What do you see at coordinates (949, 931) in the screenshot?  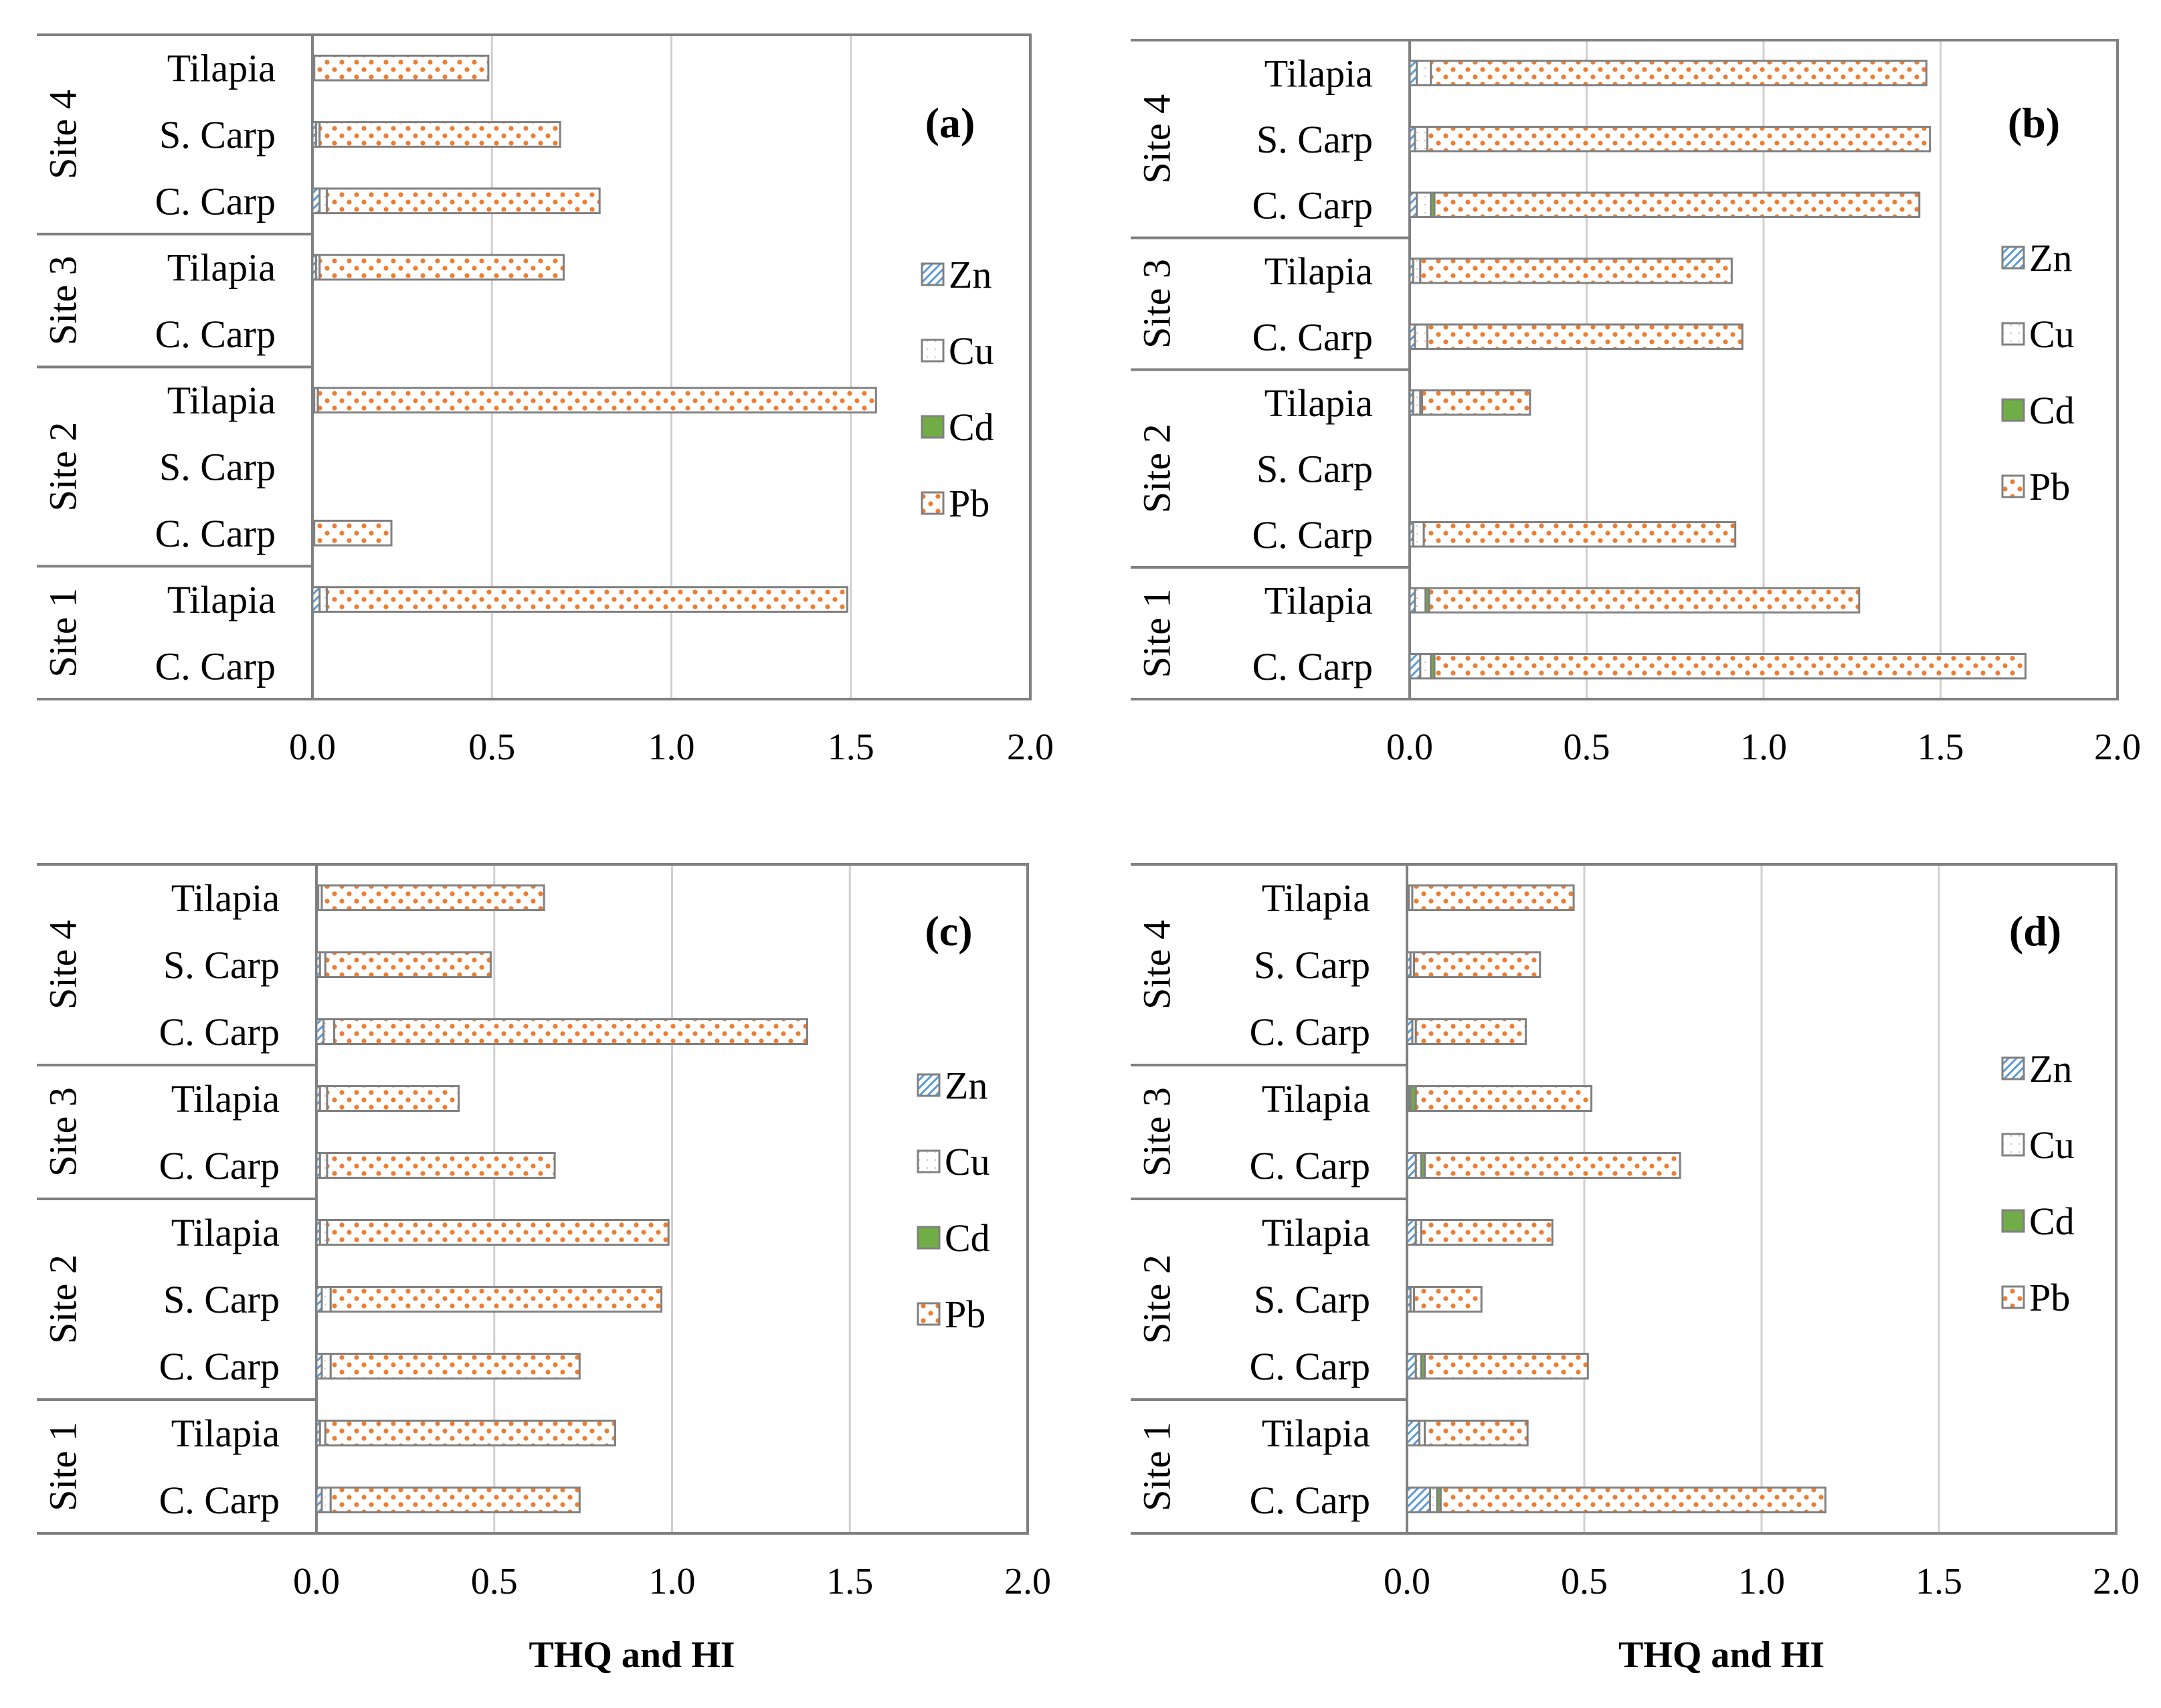 I see `panel-label: (c)` at bounding box center [949, 931].